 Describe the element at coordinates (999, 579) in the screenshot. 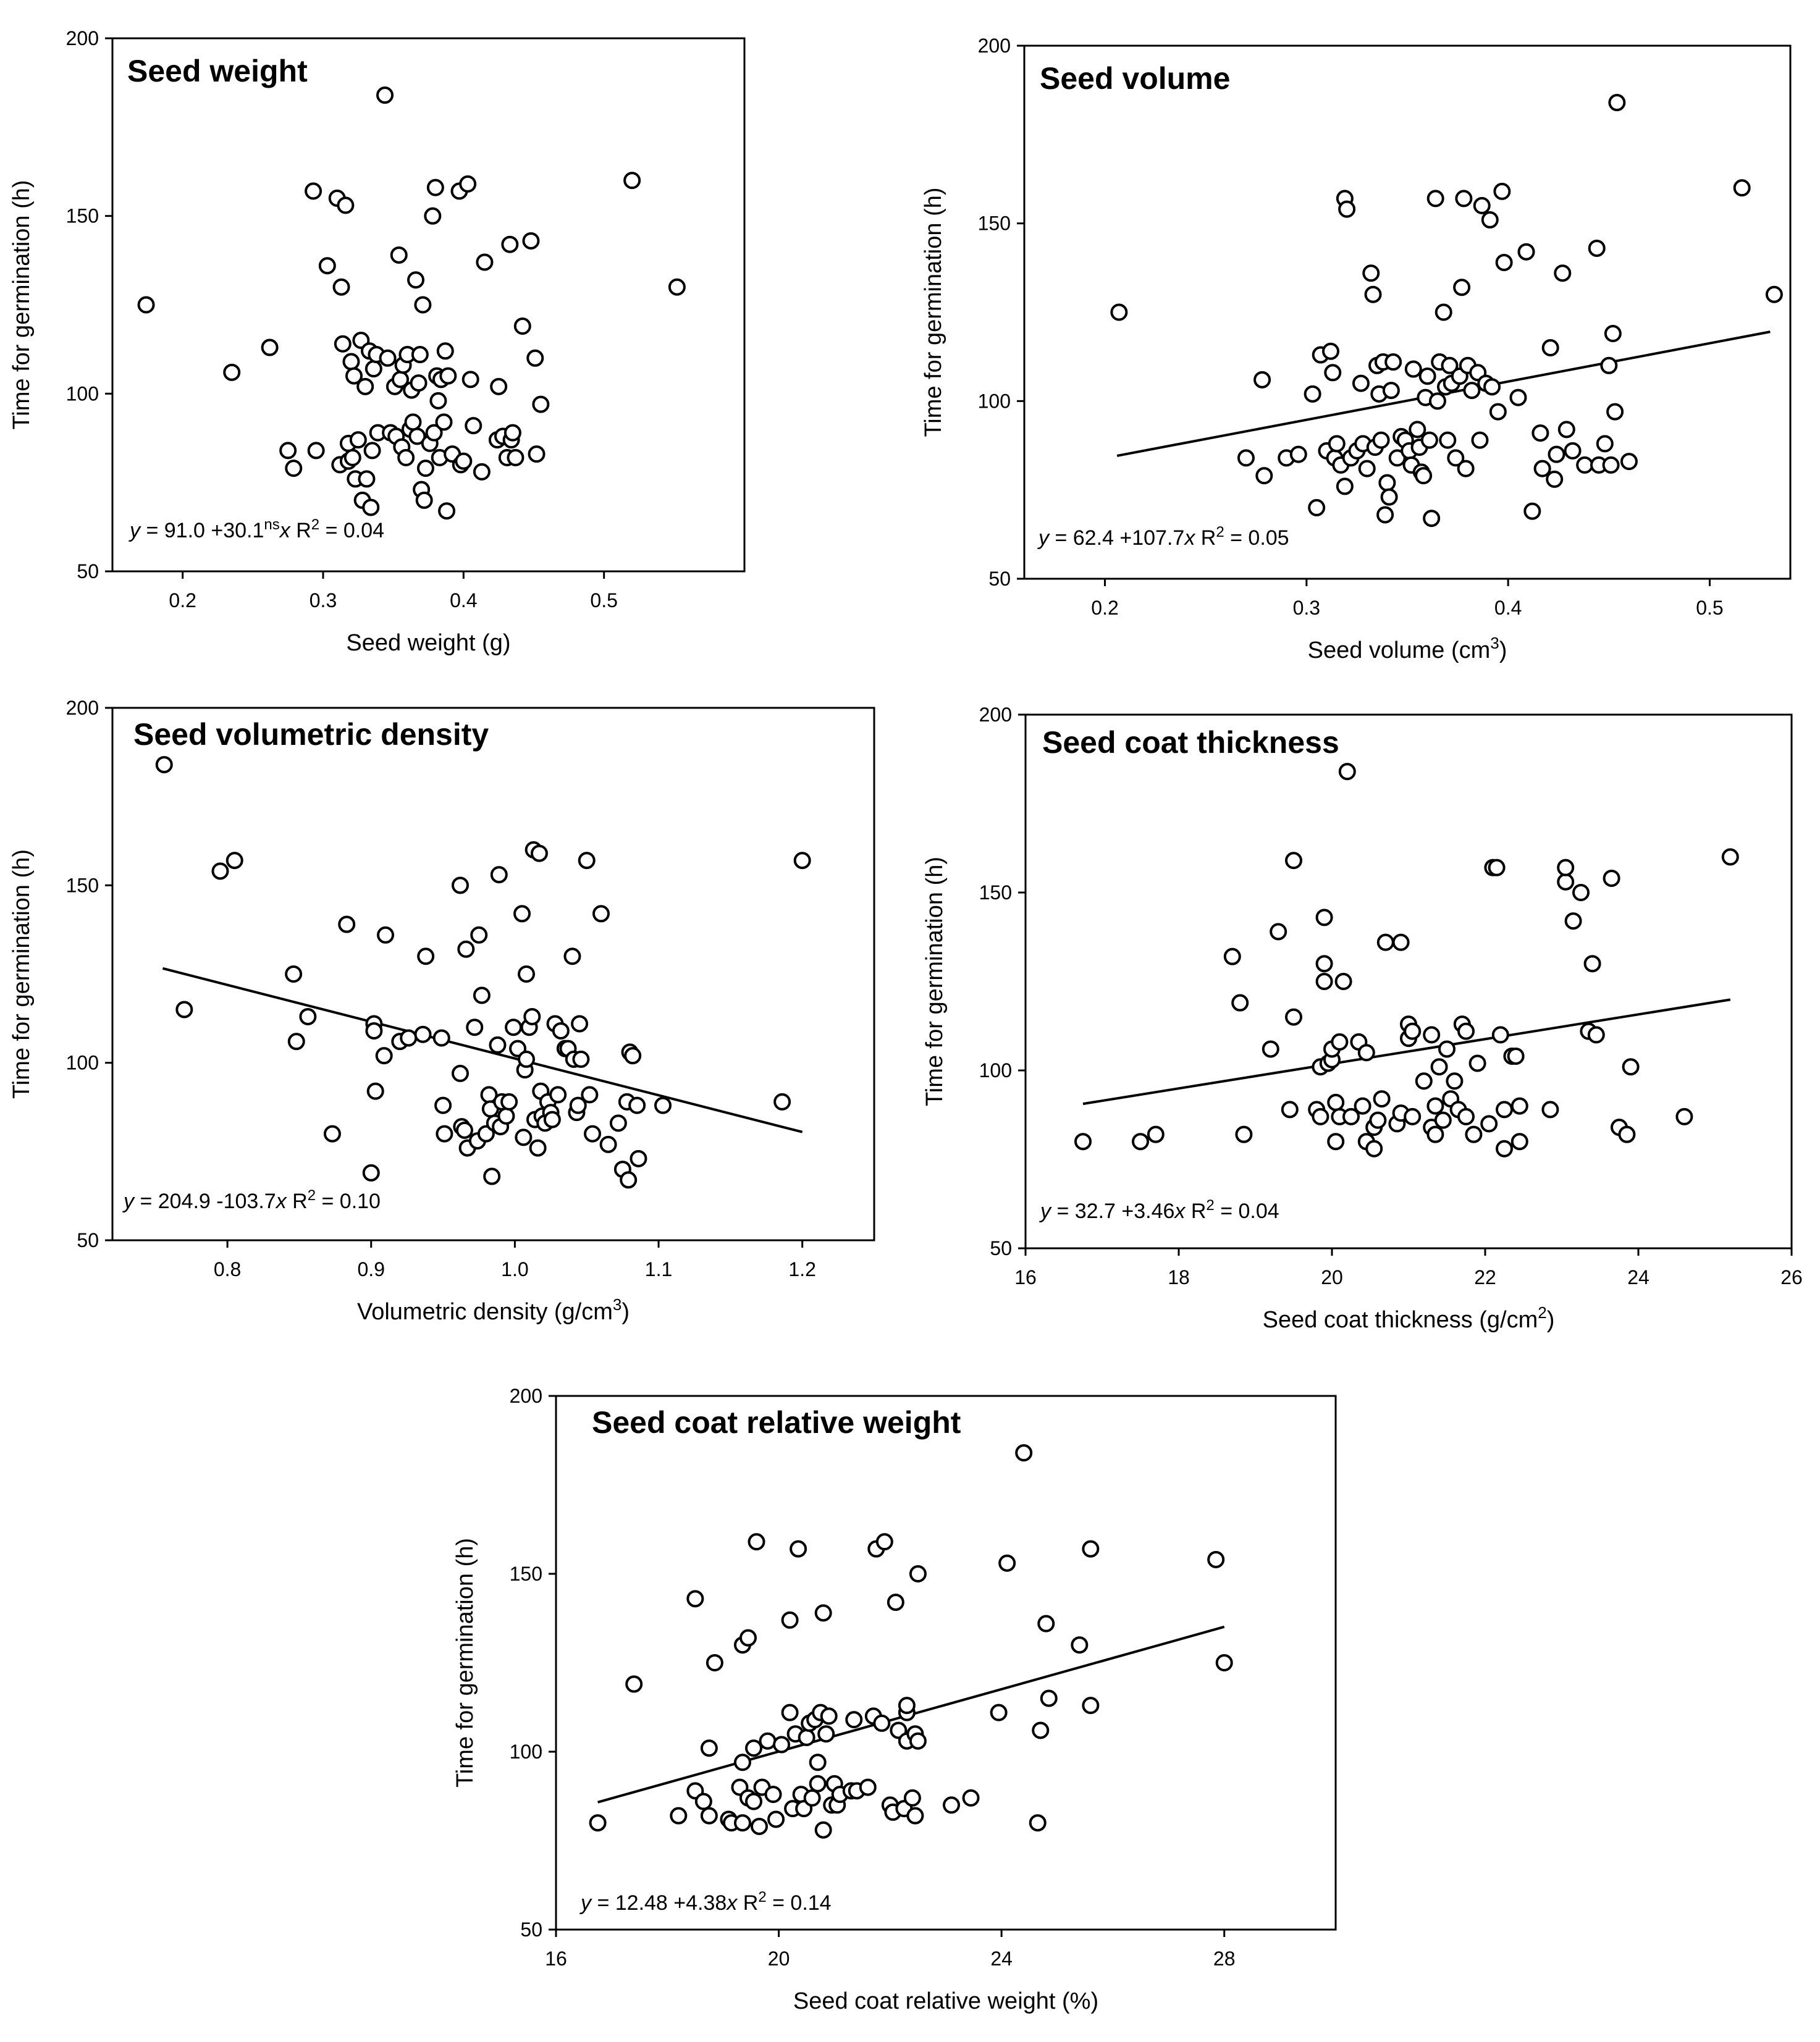

I see `y-tick-label: 50` at that location.